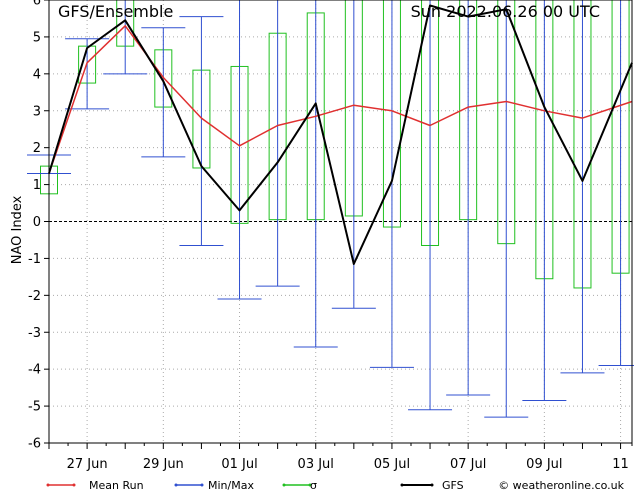 This screenshot has width=634, height=490. Describe the element at coordinates (544, 464) in the screenshot. I see `x-tick-label: 09 Jul` at that location.